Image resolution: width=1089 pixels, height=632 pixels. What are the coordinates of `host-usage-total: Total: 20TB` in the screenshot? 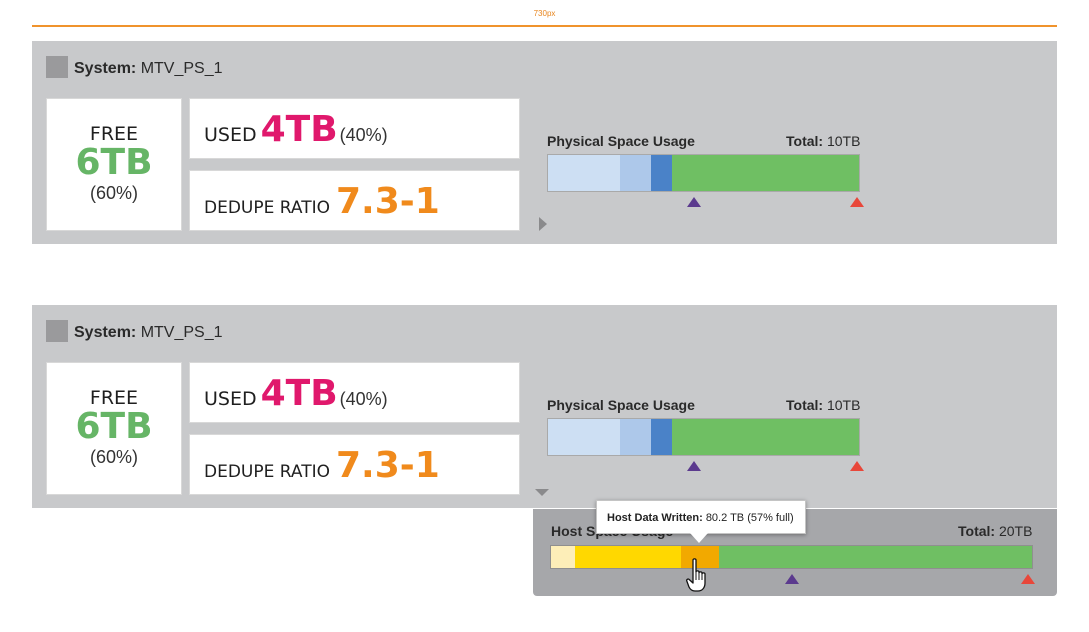 It's located at (995, 531).